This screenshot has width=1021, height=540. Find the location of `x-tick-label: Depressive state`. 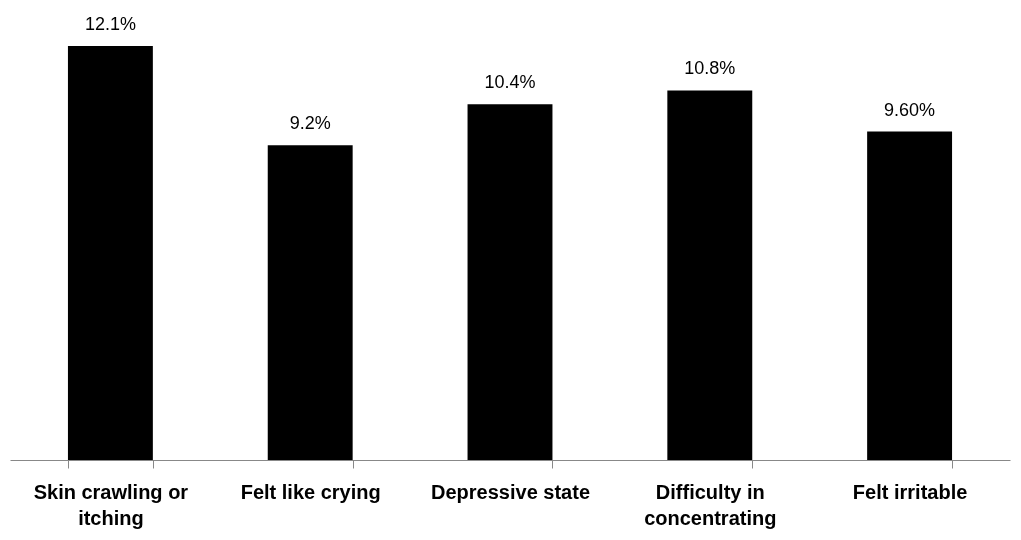

x-tick-label: Depressive state is located at coordinates (510, 491).